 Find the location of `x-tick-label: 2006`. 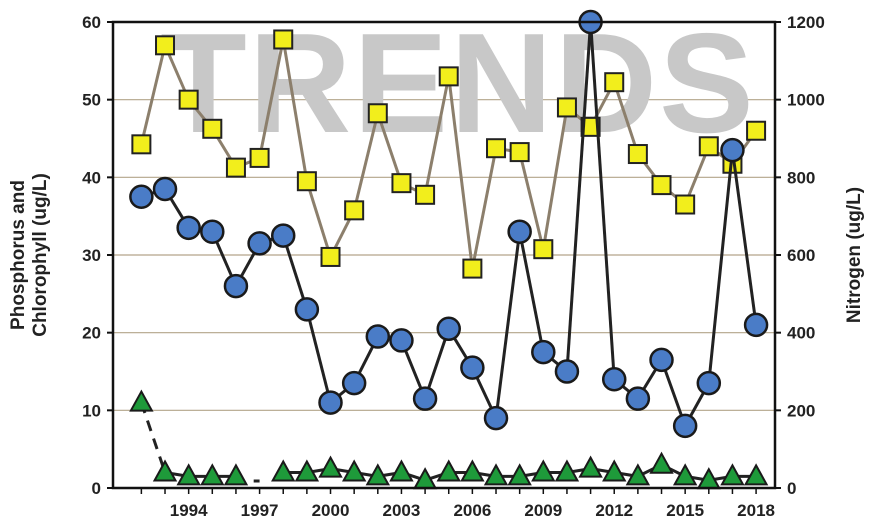

x-tick-label: 2006 is located at coordinates (472, 510).